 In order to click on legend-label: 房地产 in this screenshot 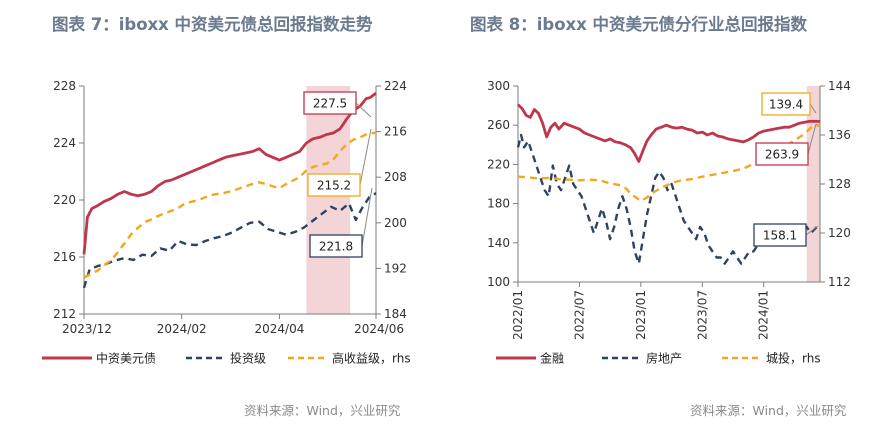, I will do `click(664, 358)`.